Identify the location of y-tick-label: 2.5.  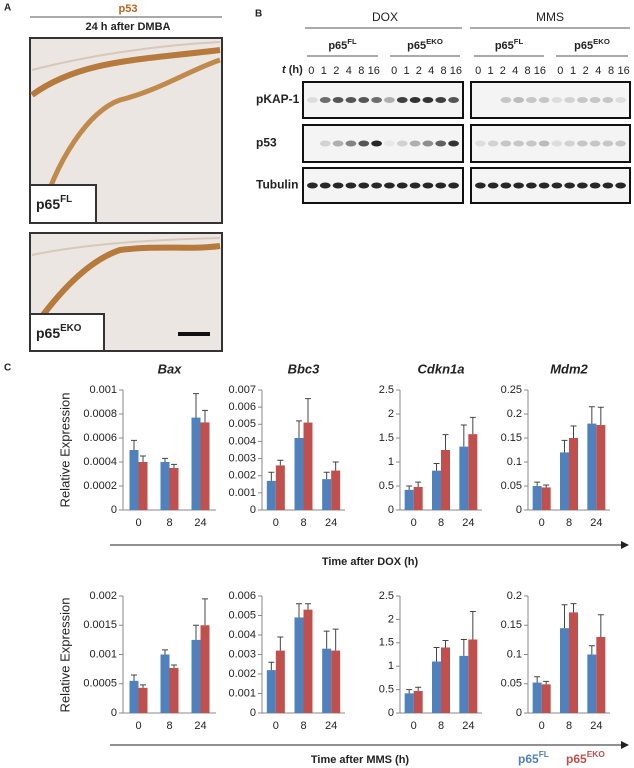
(386, 596).